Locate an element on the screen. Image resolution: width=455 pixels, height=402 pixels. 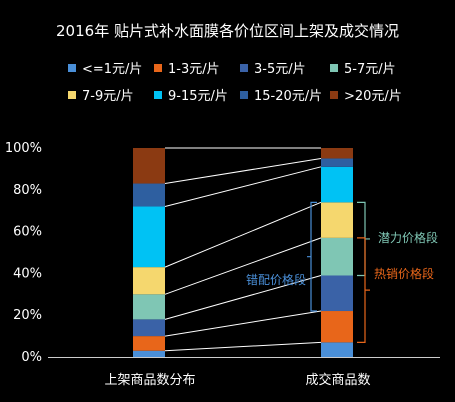
legend-item: >20元/片 is located at coordinates (366, 94).